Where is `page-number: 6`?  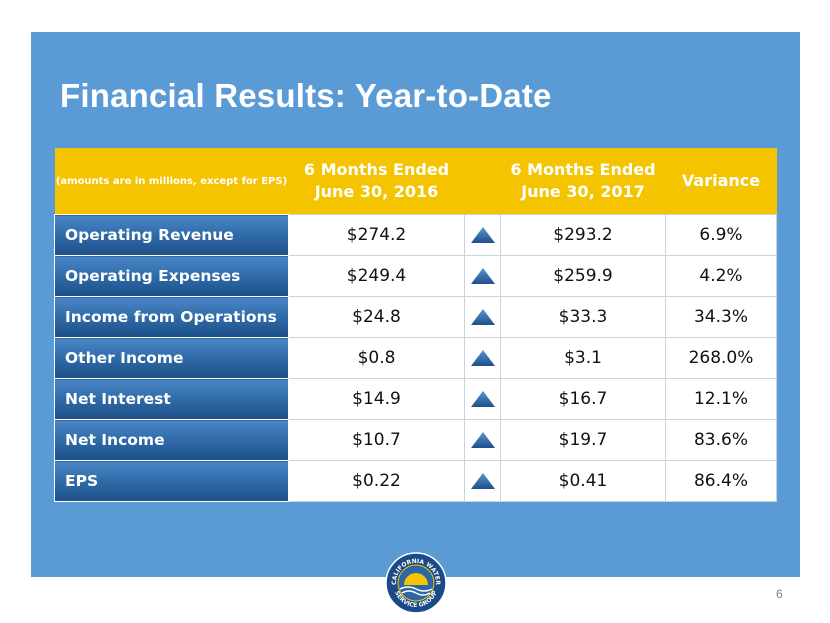
page-number: 6 is located at coordinates (779, 594).